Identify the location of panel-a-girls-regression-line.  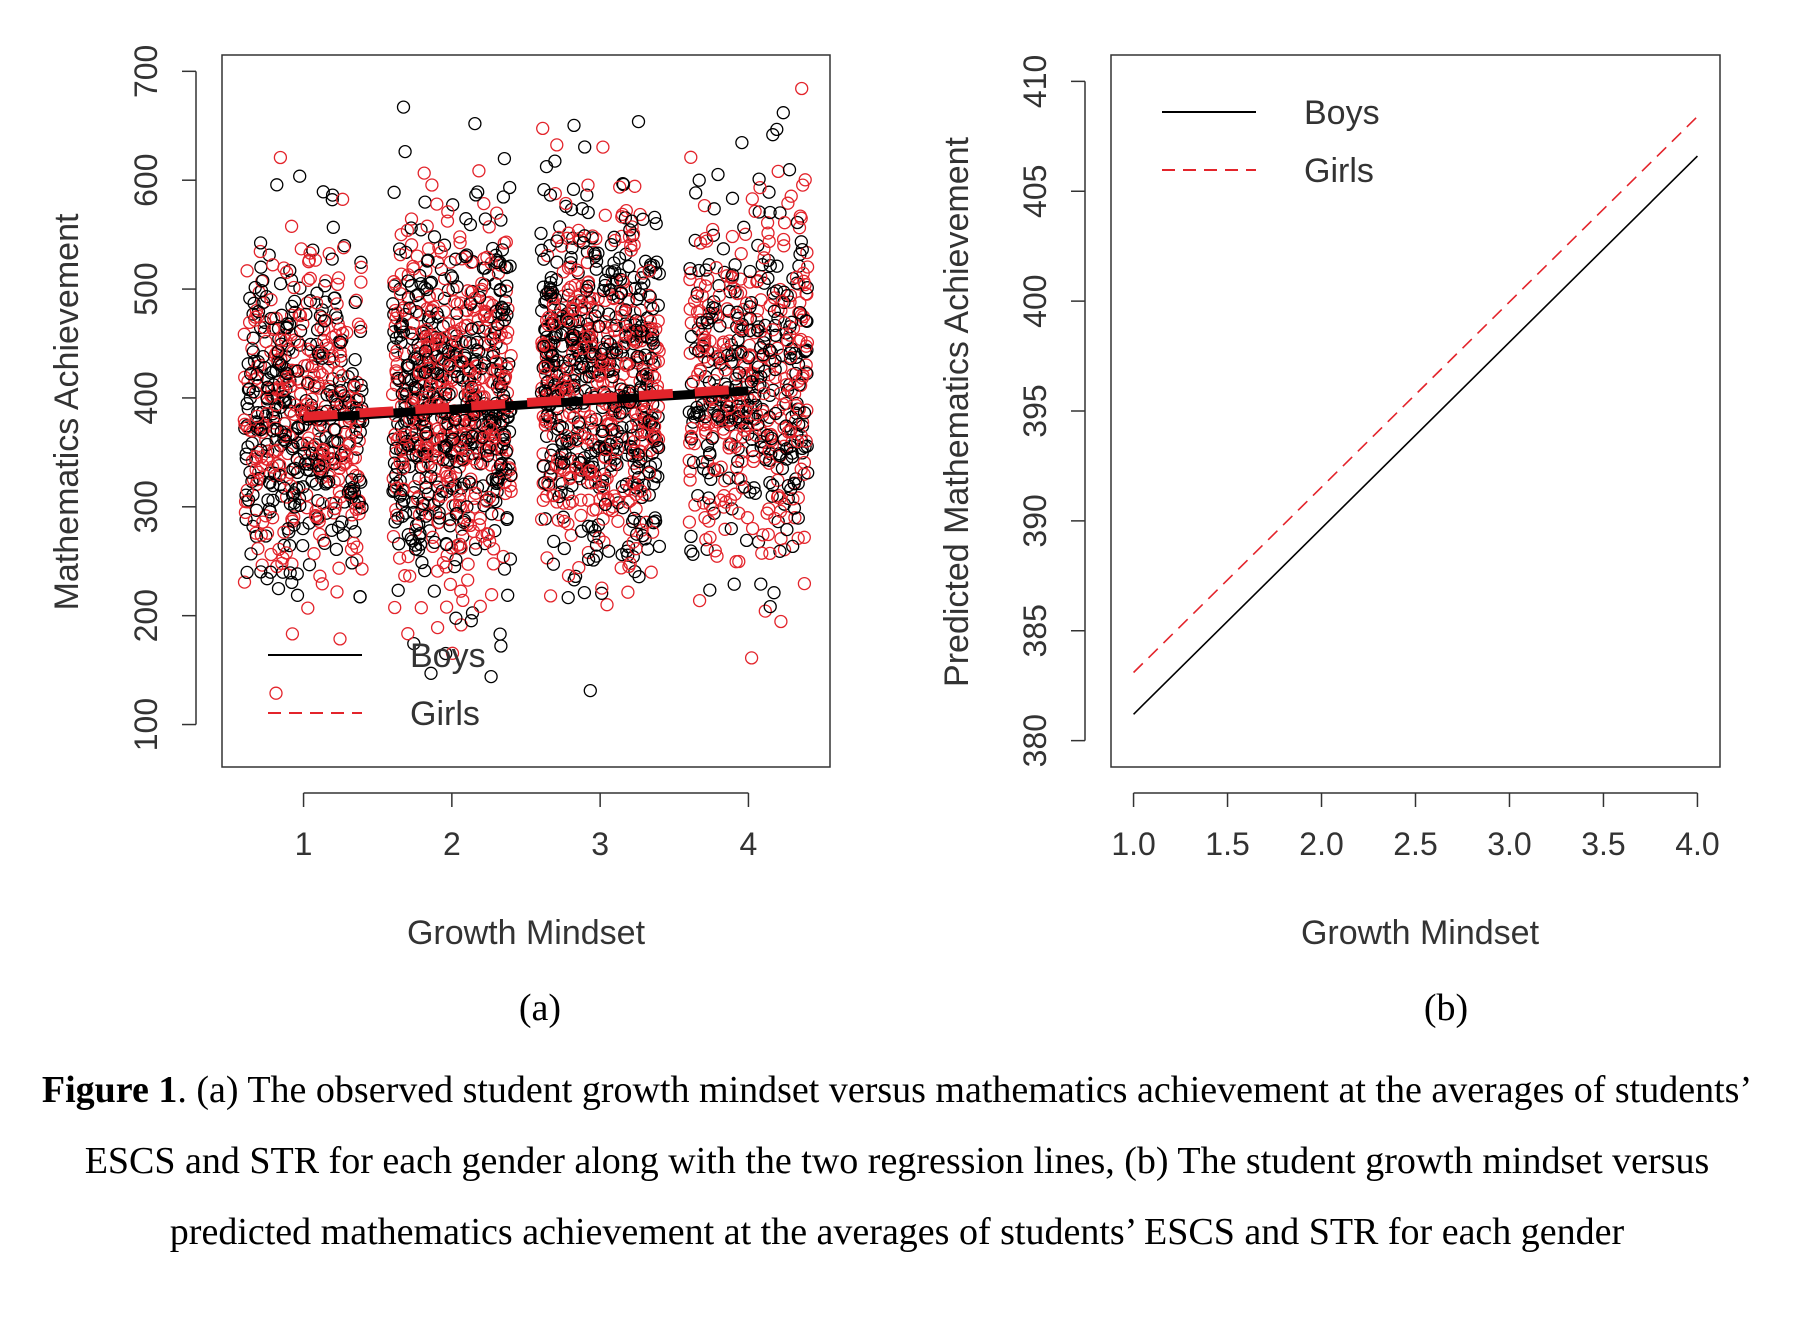
(526, 402).